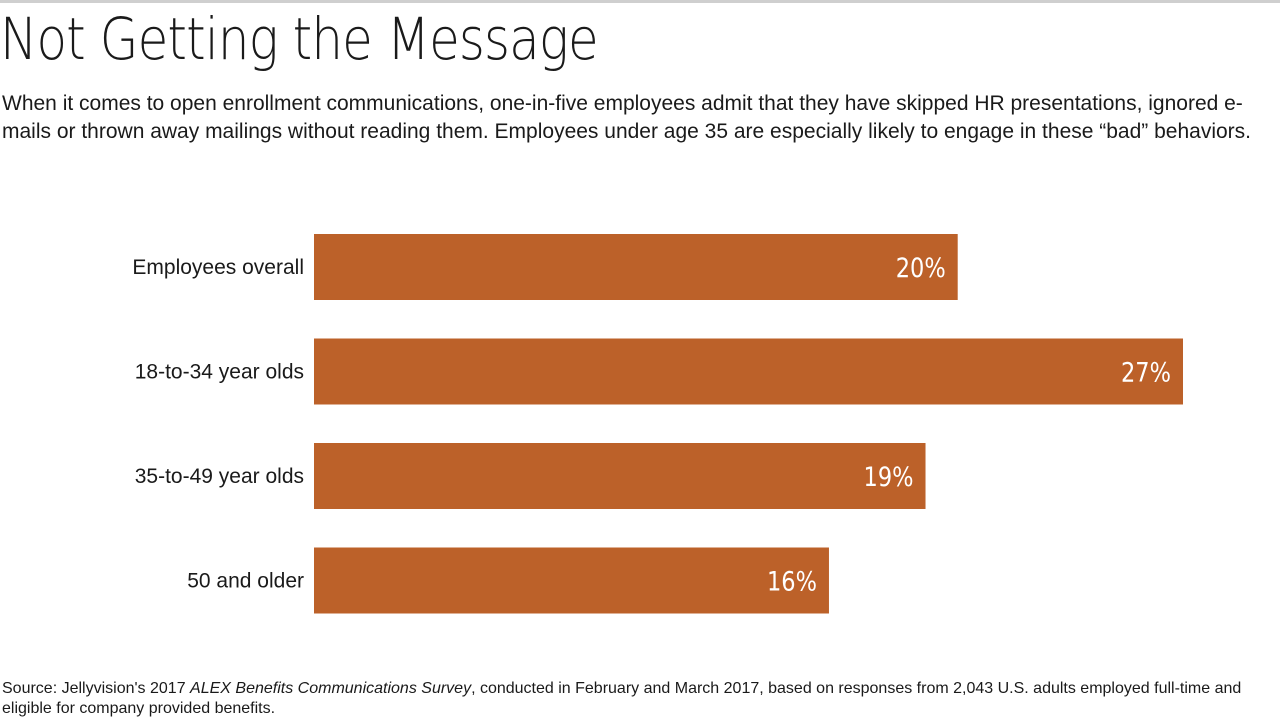  What do you see at coordinates (245, 581) in the screenshot?
I see `category-label-4: 50 and older` at bounding box center [245, 581].